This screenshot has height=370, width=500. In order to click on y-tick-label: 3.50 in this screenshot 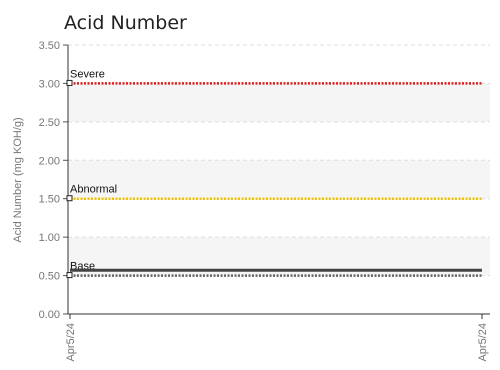, I will do `click(49, 46)`.